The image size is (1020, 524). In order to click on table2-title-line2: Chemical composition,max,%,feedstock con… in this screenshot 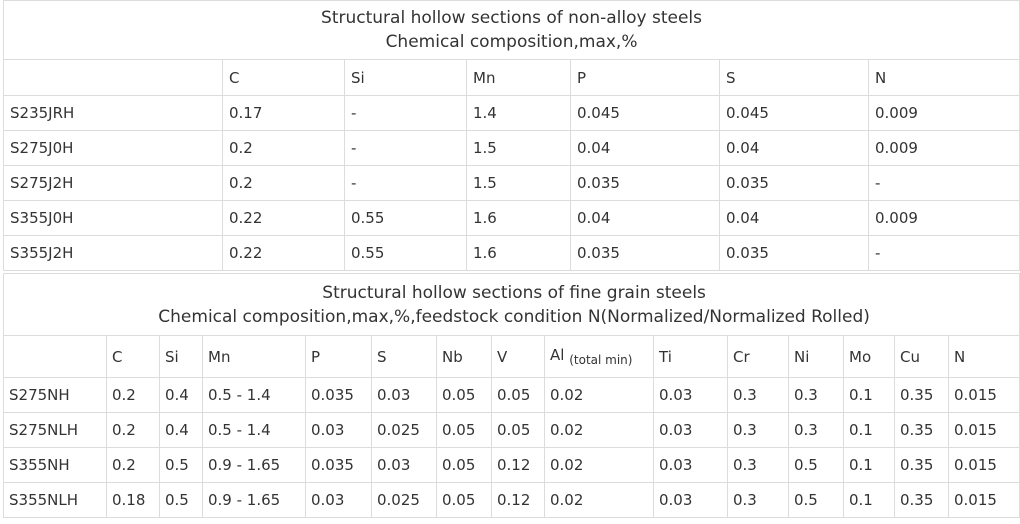, I will do `click(514, 316)`.